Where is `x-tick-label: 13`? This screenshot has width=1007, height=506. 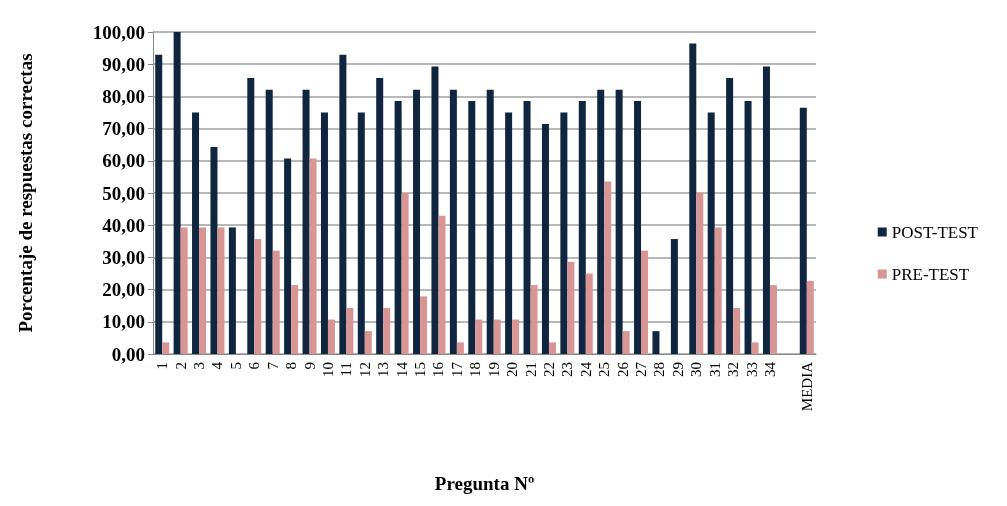 x-tick-label: 13 is located at coordinates (383, 369).